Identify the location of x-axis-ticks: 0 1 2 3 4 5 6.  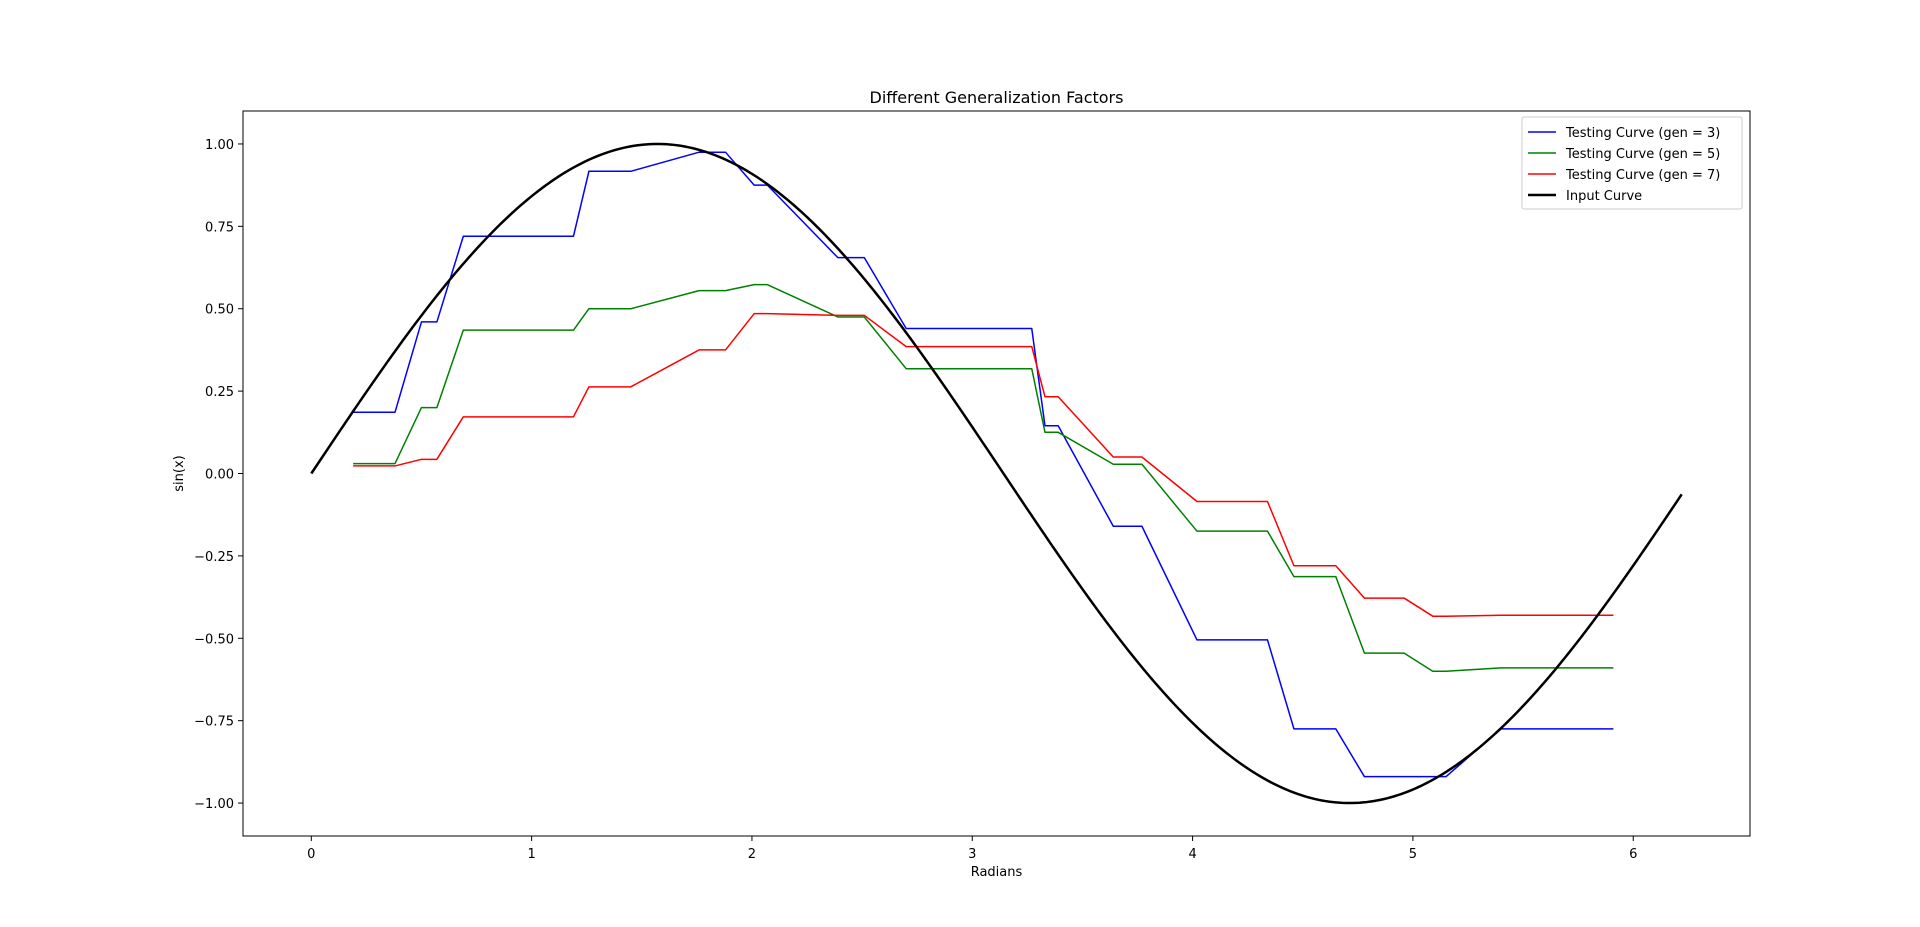
(972, 849).